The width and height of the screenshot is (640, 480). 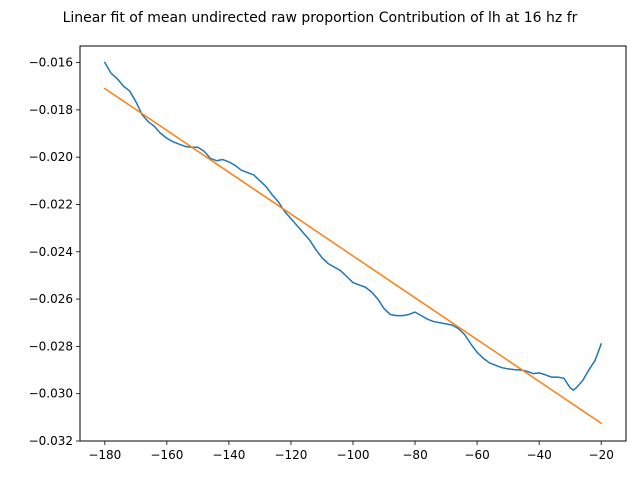 I want to click on y-tick-label: −0.028, so click(x=51, y=346).